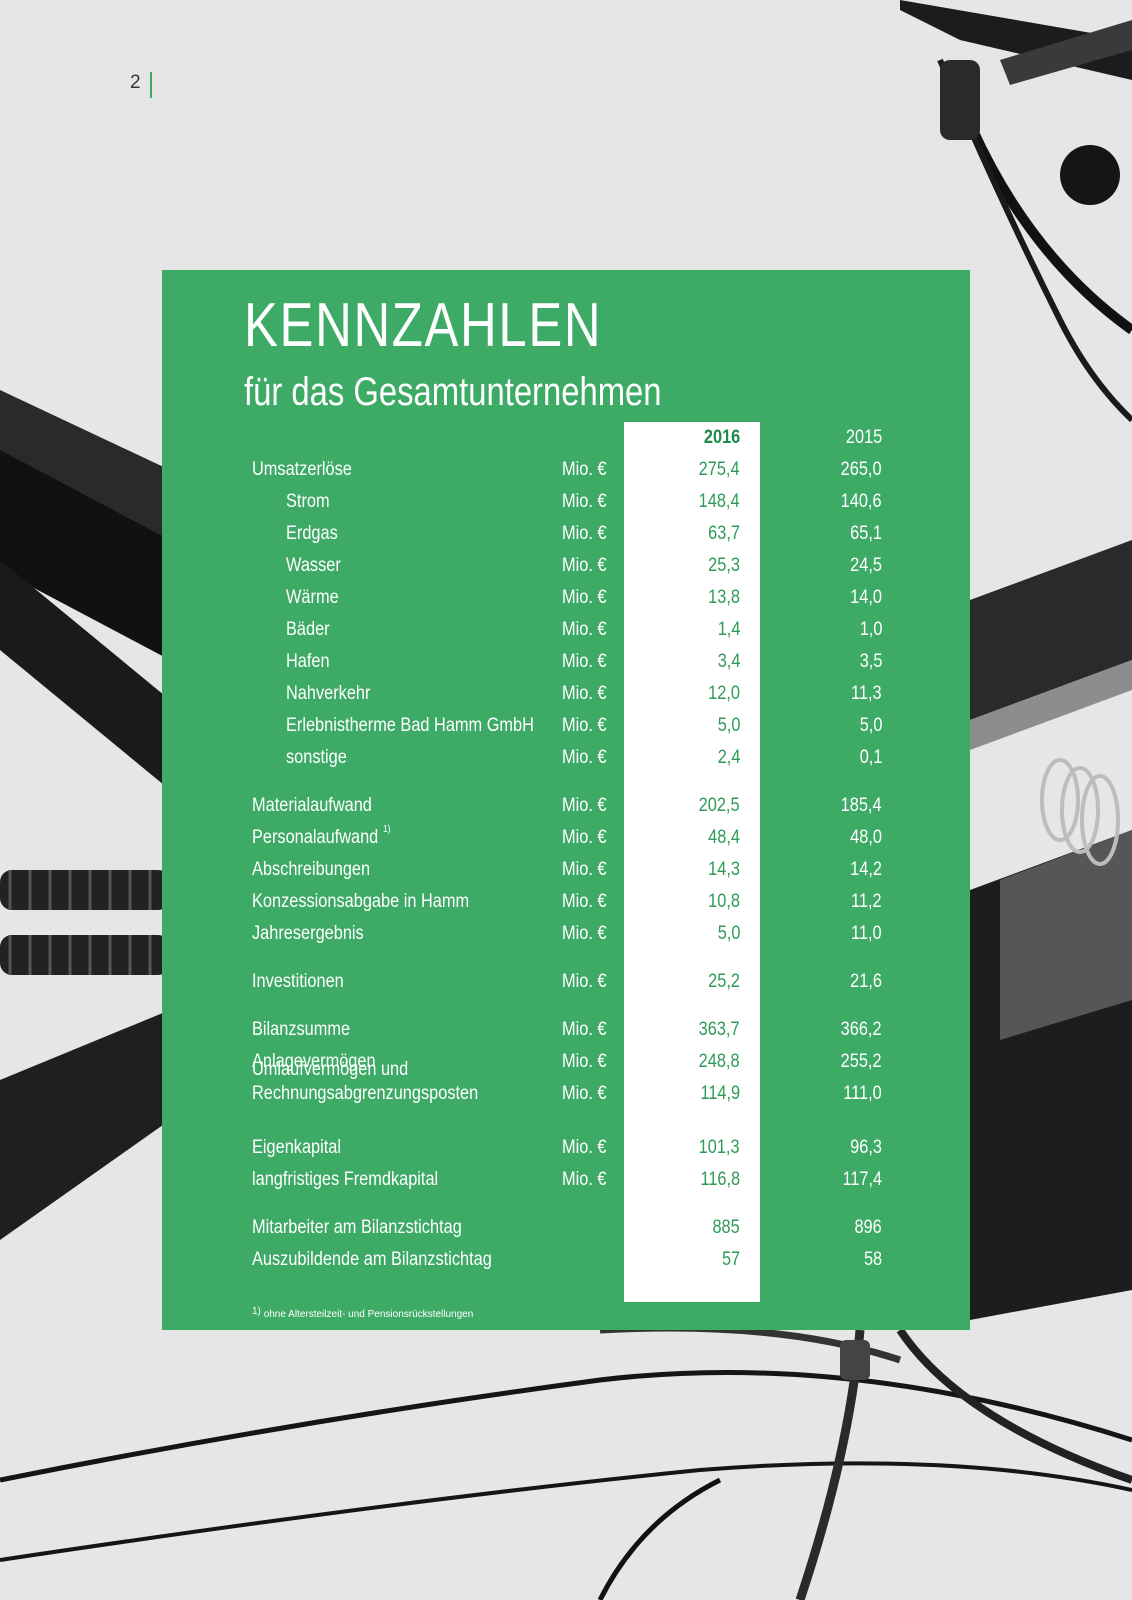  I want to click on row-label: Bäder, so click(308, 630).